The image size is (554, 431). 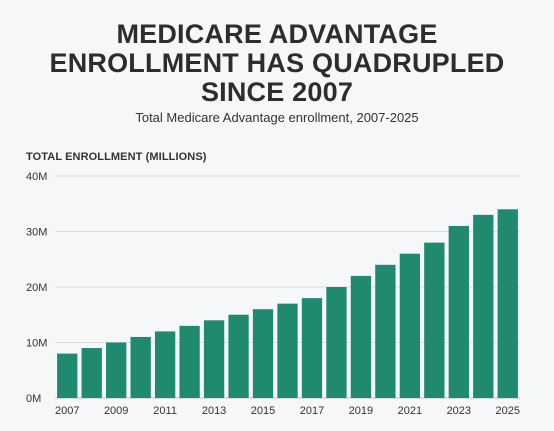 What do you see at coordinates (116, 411) in the screenshot?
I see `x-tick-label: 2009` at bounding box center [116, 411].